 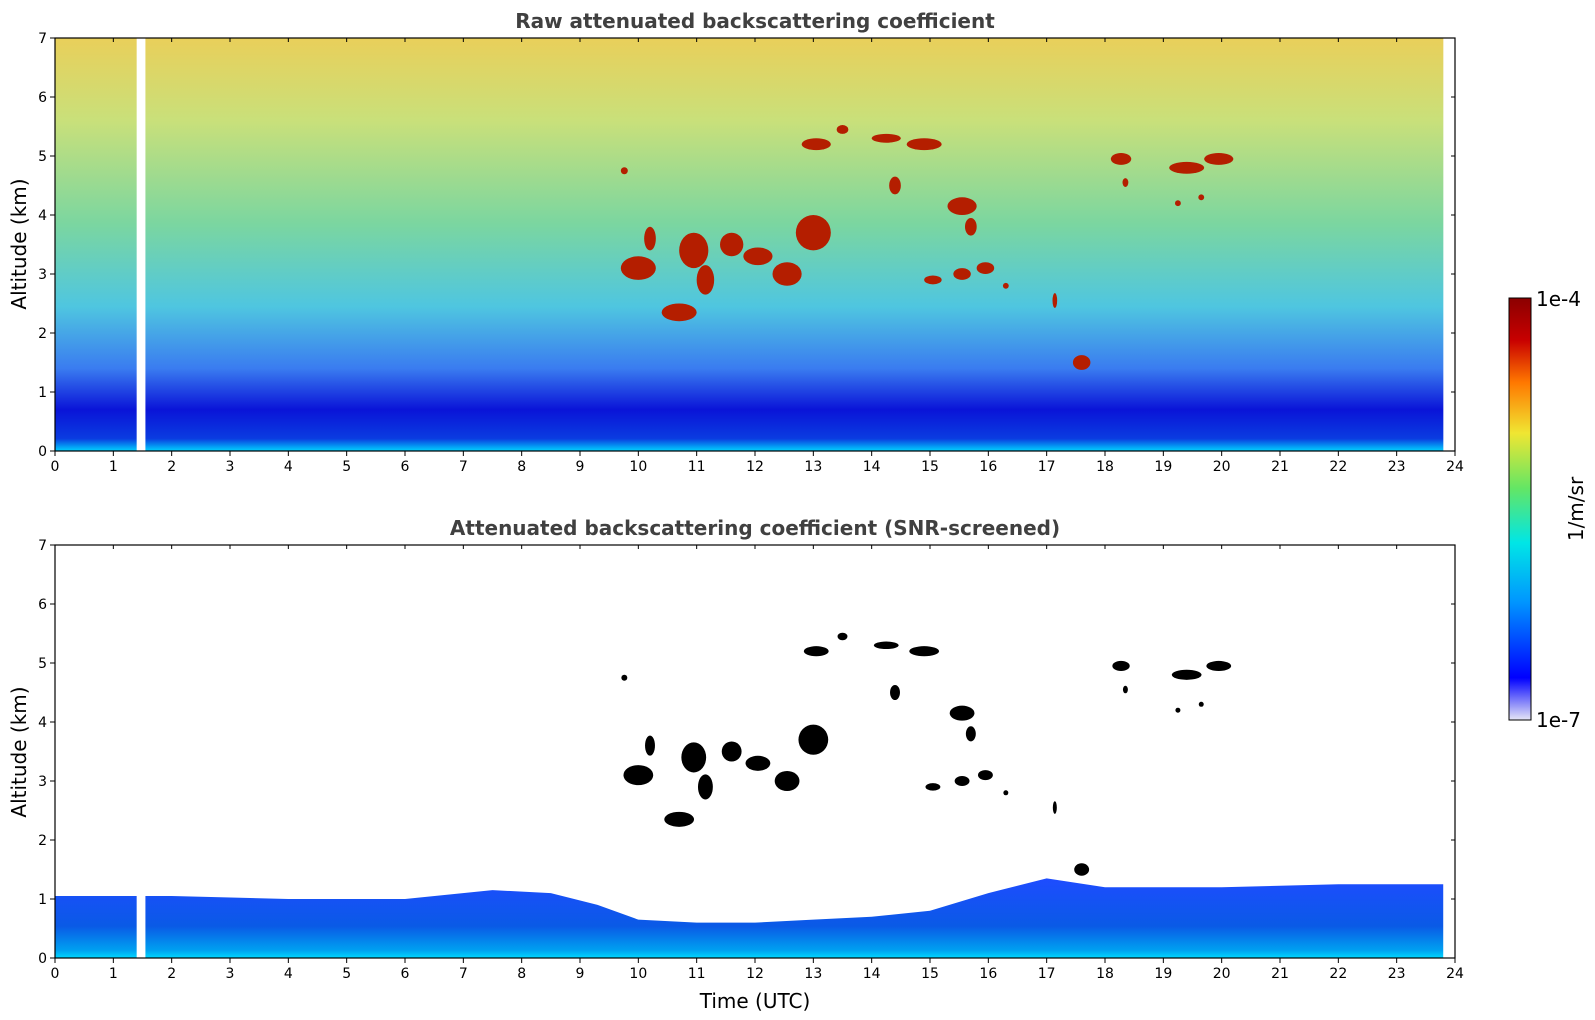 I want to click on x-tick-label: 24, so click(x=1455, y=974).